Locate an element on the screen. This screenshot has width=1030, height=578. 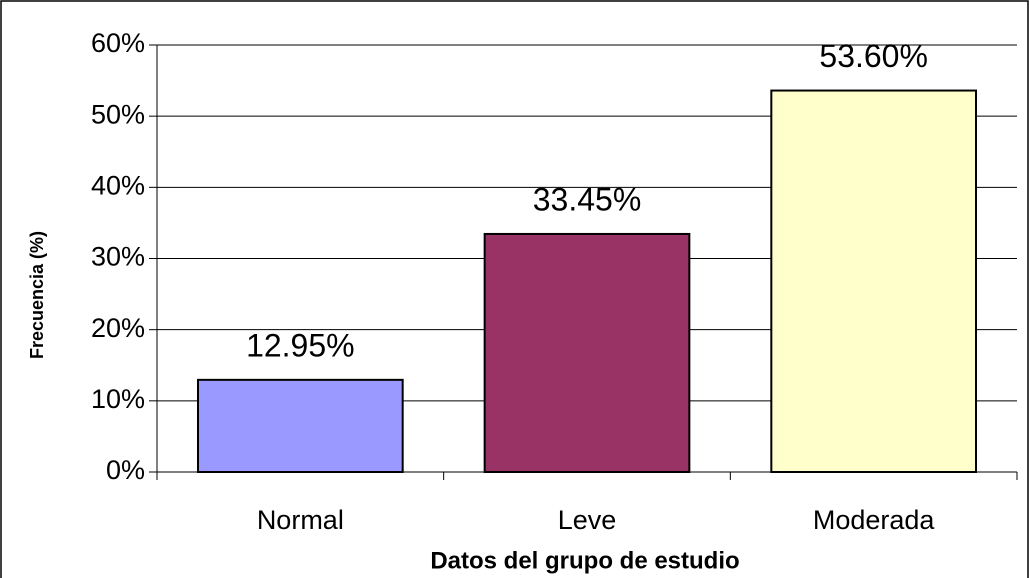
y-tick-label: 50% is located at coordinates (118, 114).